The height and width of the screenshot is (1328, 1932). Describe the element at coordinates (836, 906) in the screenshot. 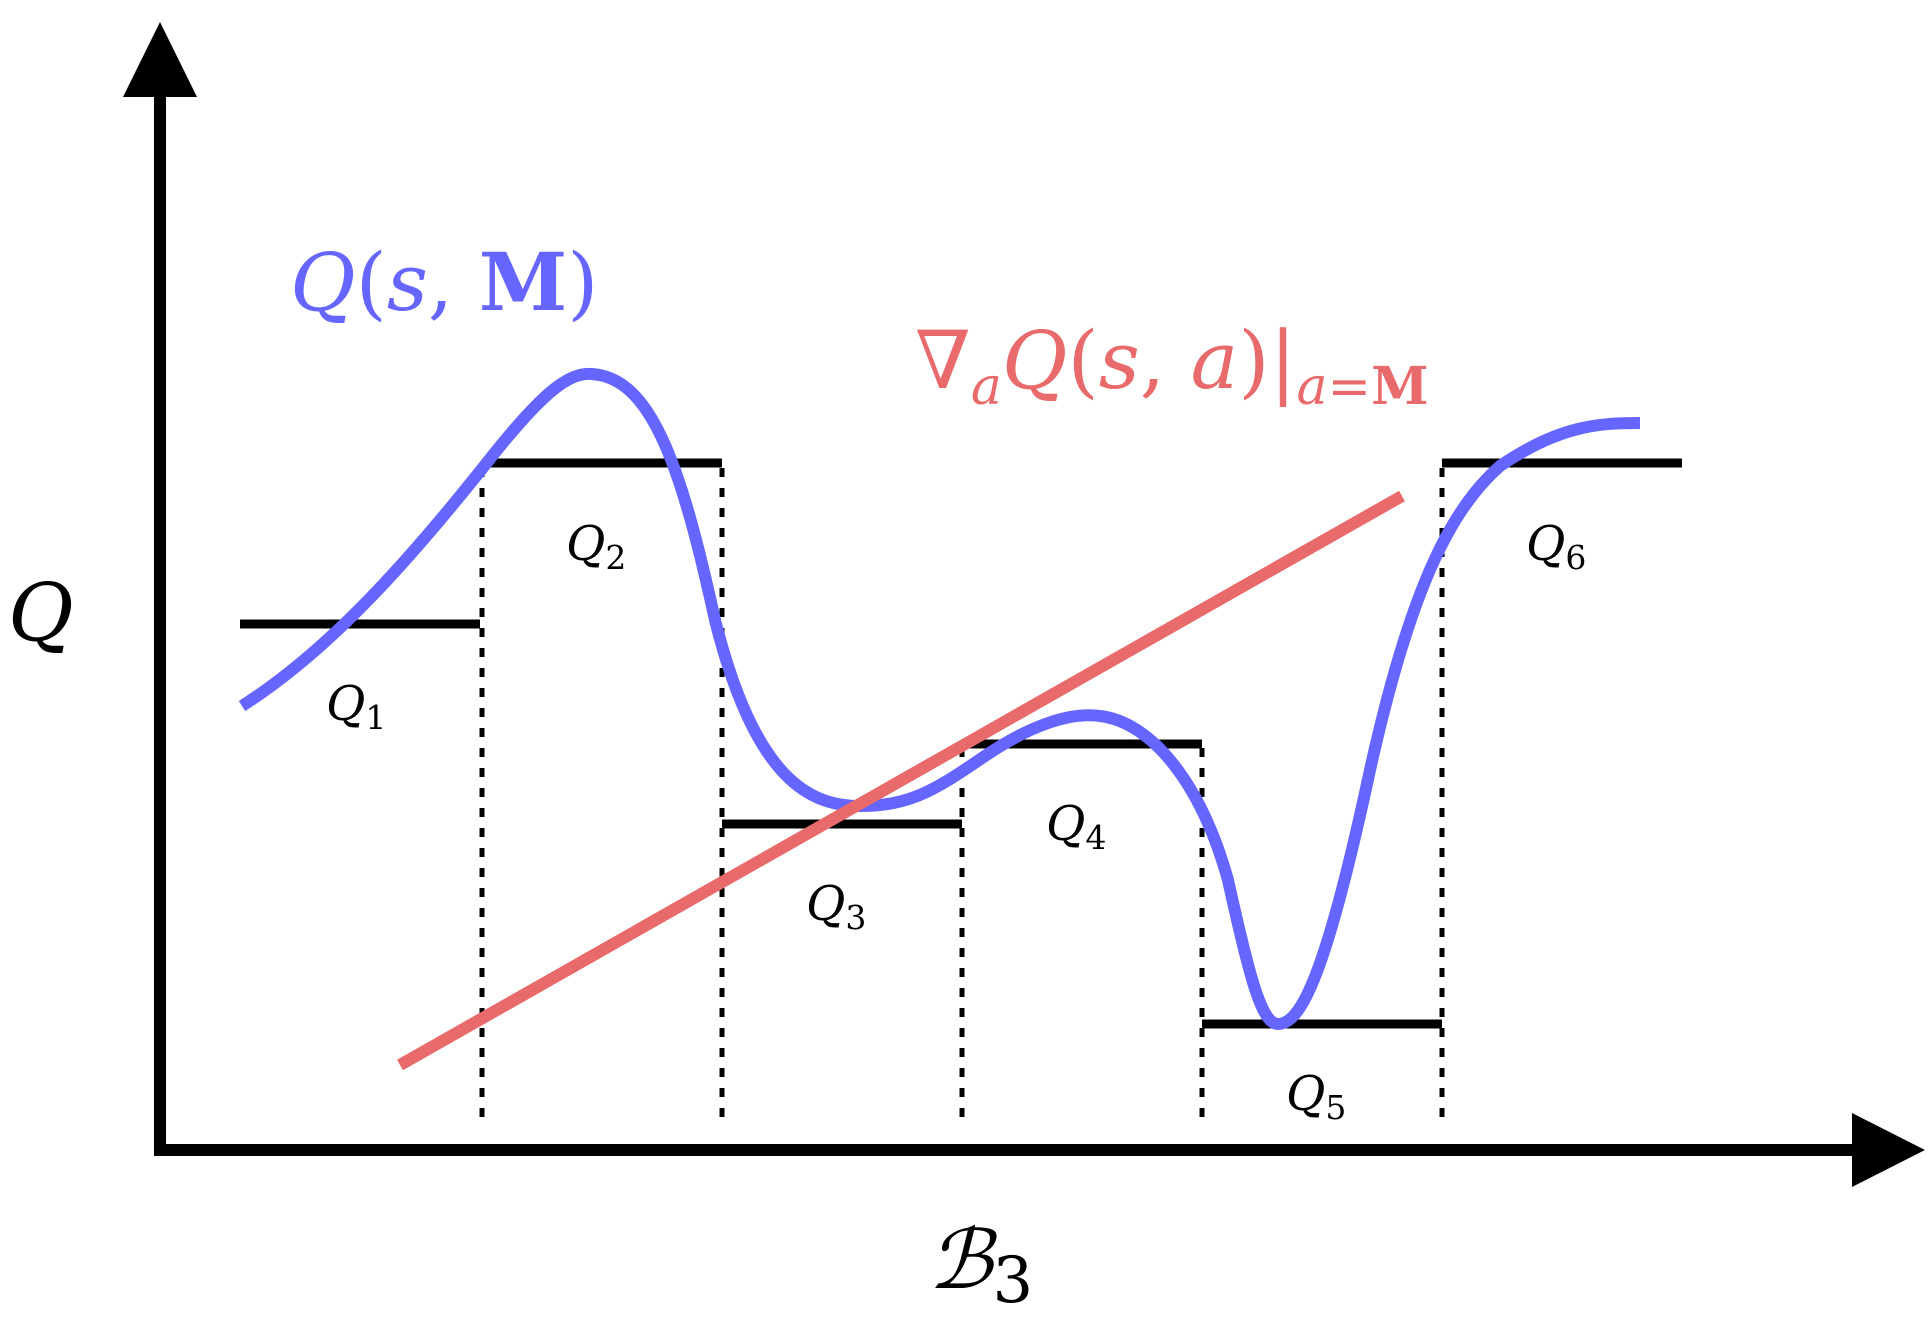

I see `bin-label-3: Q3` at that location.